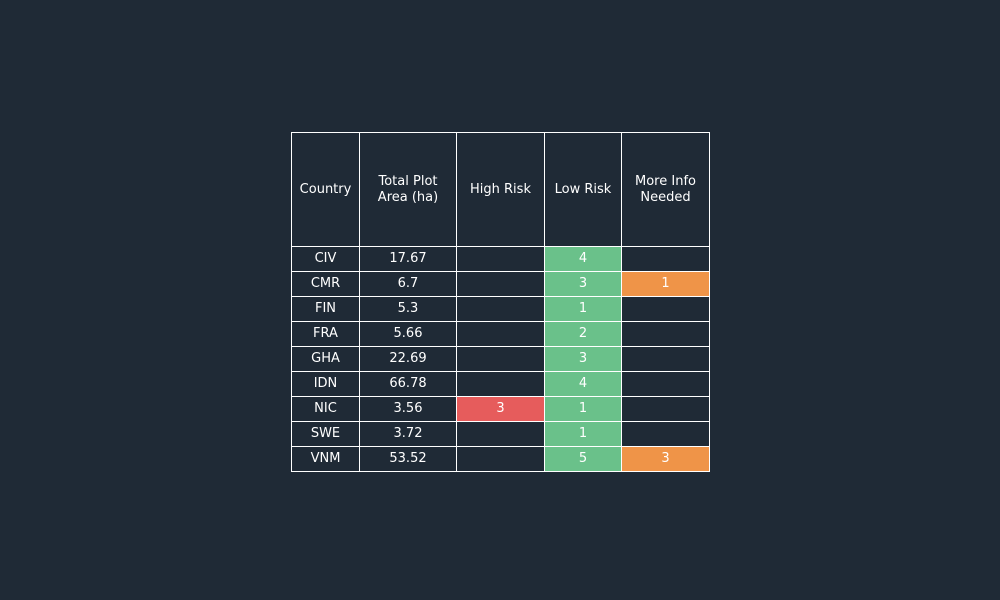  I want to click on cell-country: IDN, so click(325, 384).